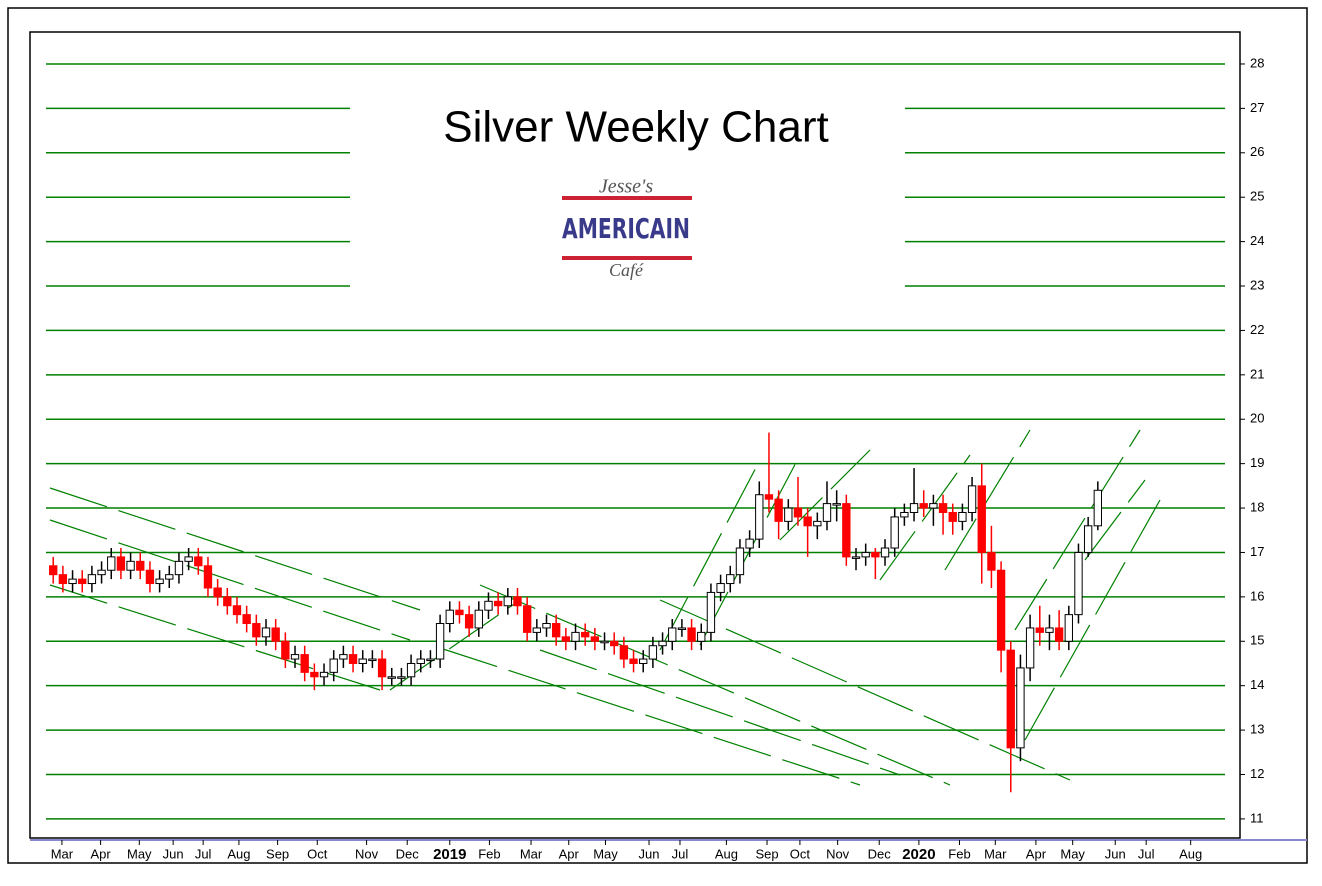  I want to click on x-tick-label: Oct, so click(800, 853).